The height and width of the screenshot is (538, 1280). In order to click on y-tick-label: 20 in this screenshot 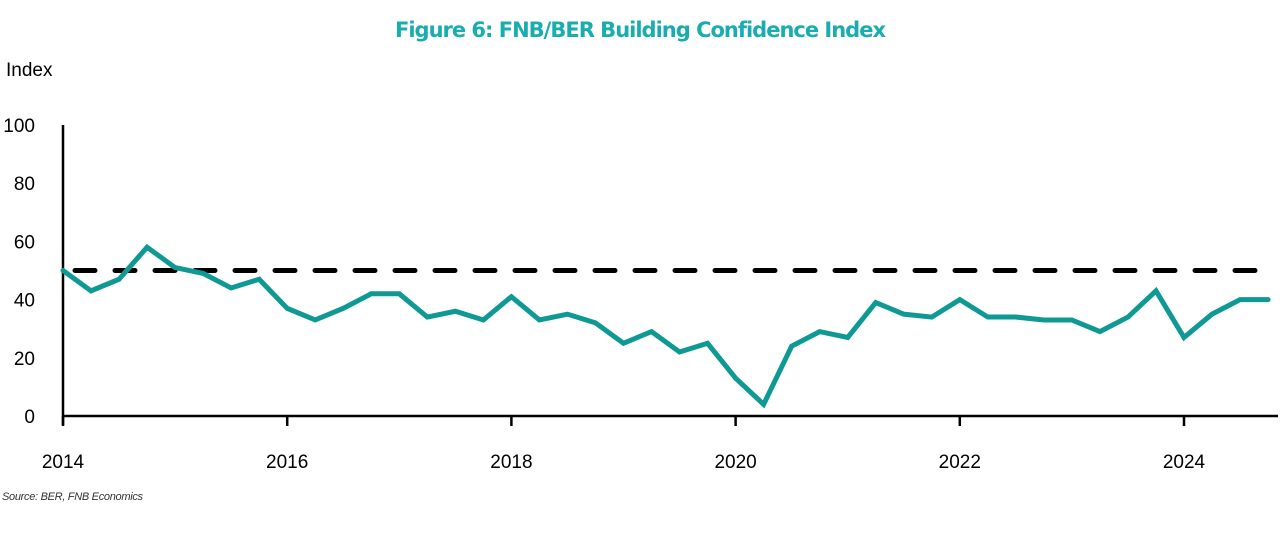, I will do `click(24, 359)`.